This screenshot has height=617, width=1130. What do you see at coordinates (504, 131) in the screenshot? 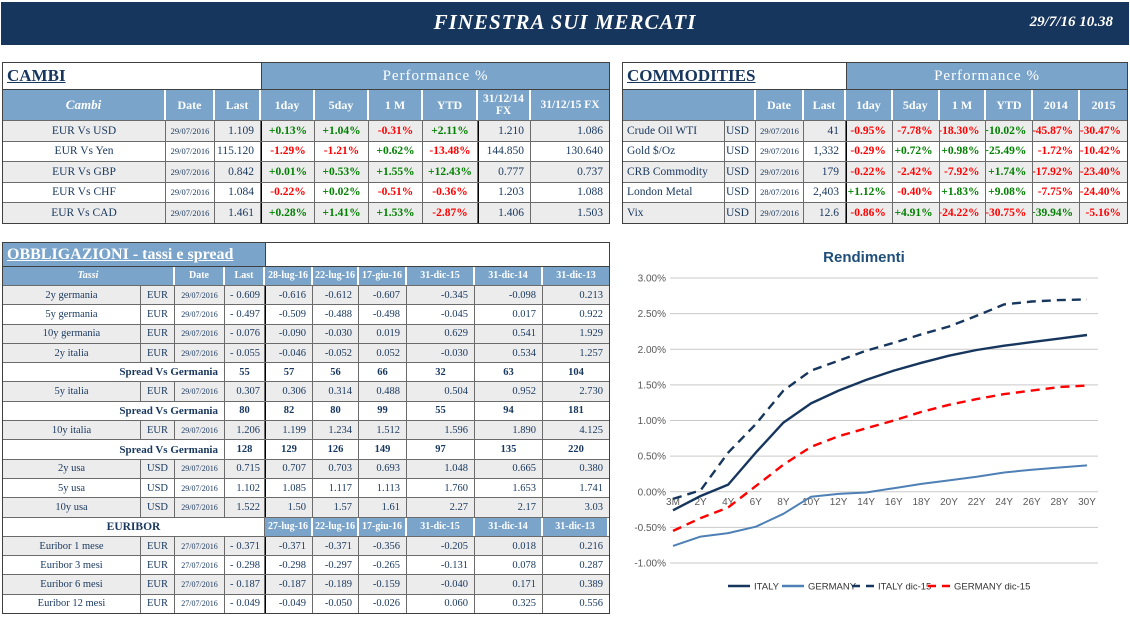
I see `cell-fx14: 1.210` at bounding box center [504, 131].